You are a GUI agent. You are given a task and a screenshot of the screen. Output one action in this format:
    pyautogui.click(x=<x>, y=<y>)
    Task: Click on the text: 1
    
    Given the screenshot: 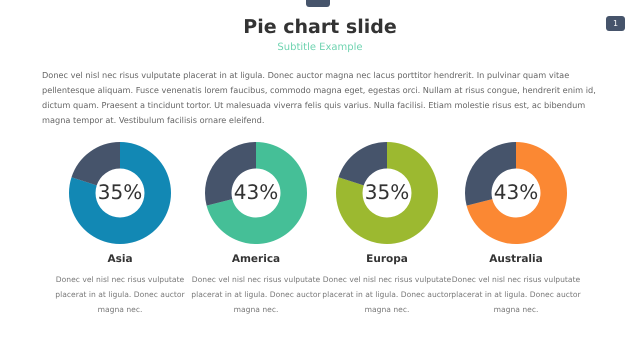 What is the action you would take?
    pyautogui.click(x=615, y=23)
    